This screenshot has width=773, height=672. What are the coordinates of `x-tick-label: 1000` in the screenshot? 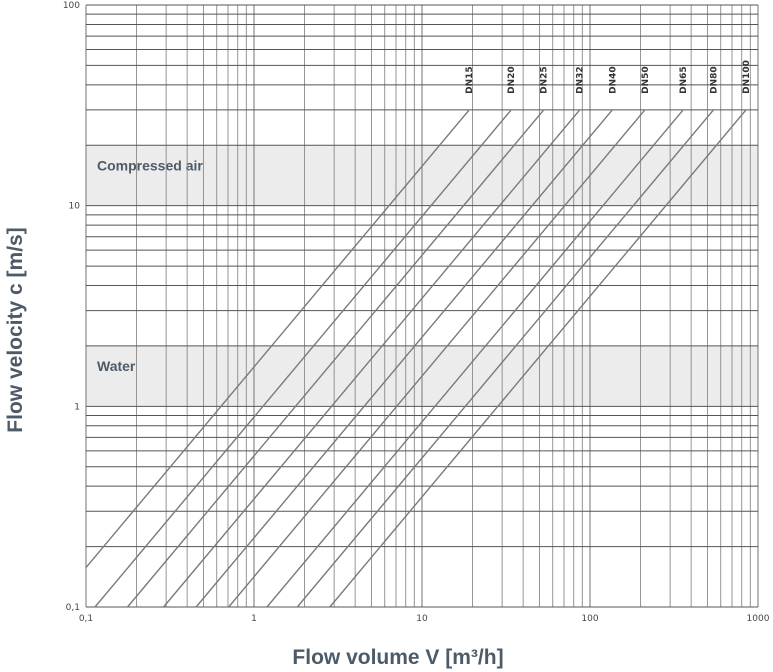 It's located at (758, 619).